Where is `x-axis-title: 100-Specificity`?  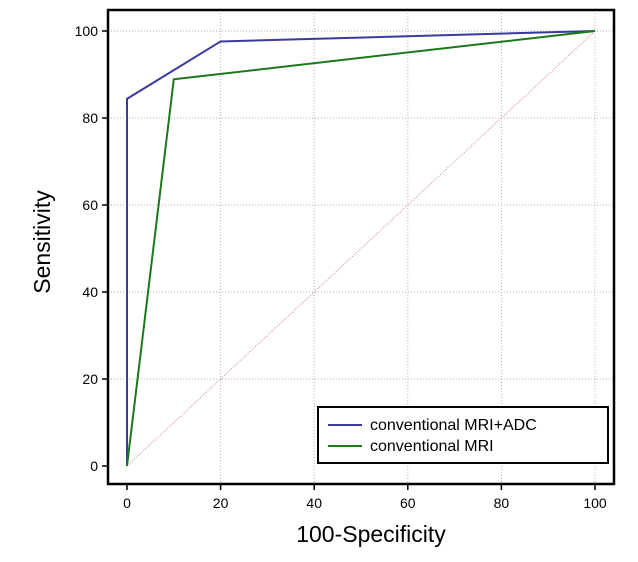 x-axis-title: 100-Specificity is located at coordinates (371, 534).